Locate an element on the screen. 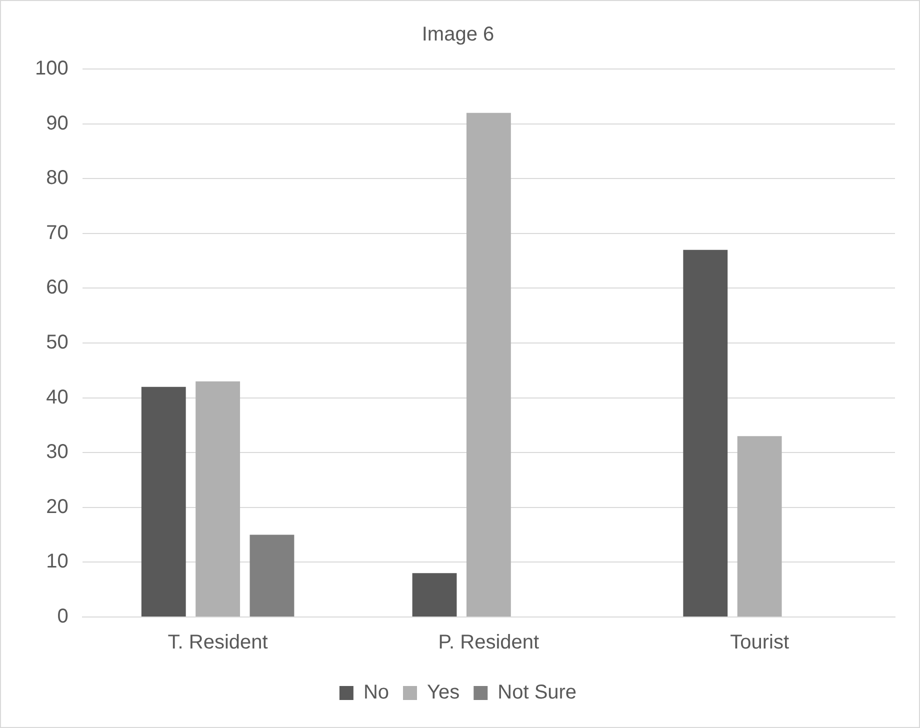 The height and width of the screenshot is (728, 920). y-tick-label: 10 is located at coordinates (57, 561).